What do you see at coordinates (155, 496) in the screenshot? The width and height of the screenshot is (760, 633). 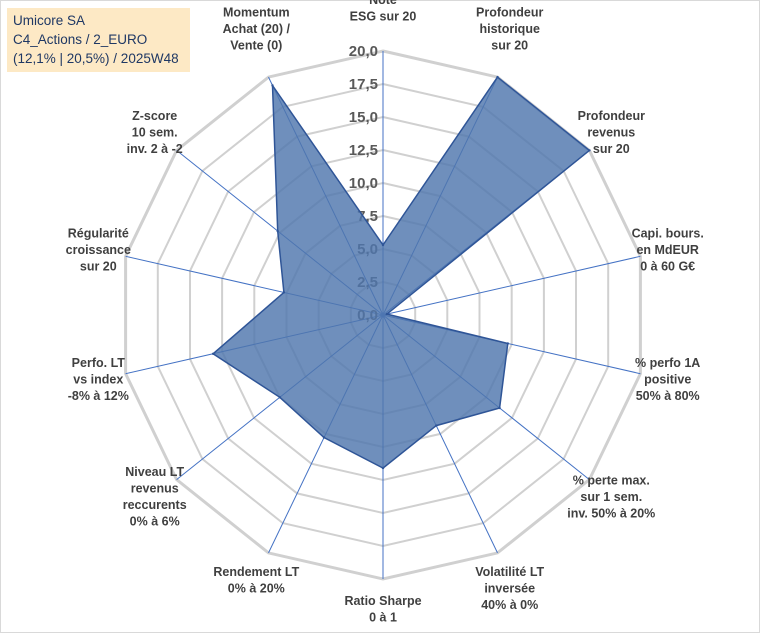 I see `axis-label-9: Niveau LT revenus reccurents 0% à 6%` at bounding box center [155, 496].